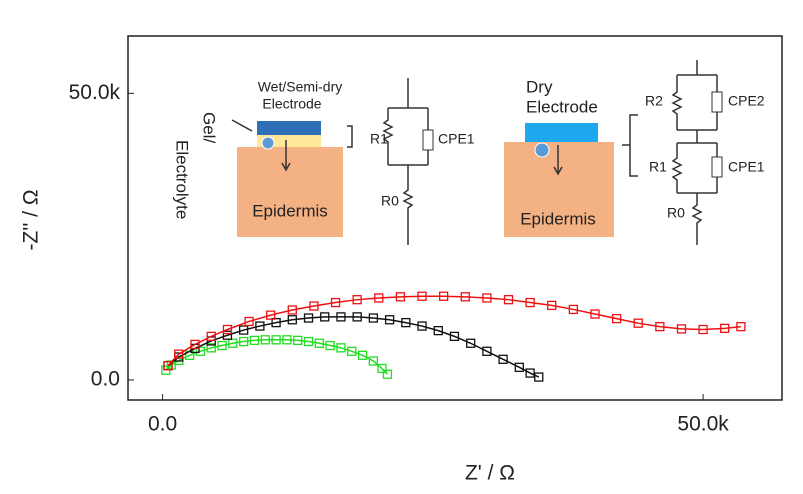 The width and height of the screenshot is (803, 494). I want to click on annotation: R0, so click(390, 201).